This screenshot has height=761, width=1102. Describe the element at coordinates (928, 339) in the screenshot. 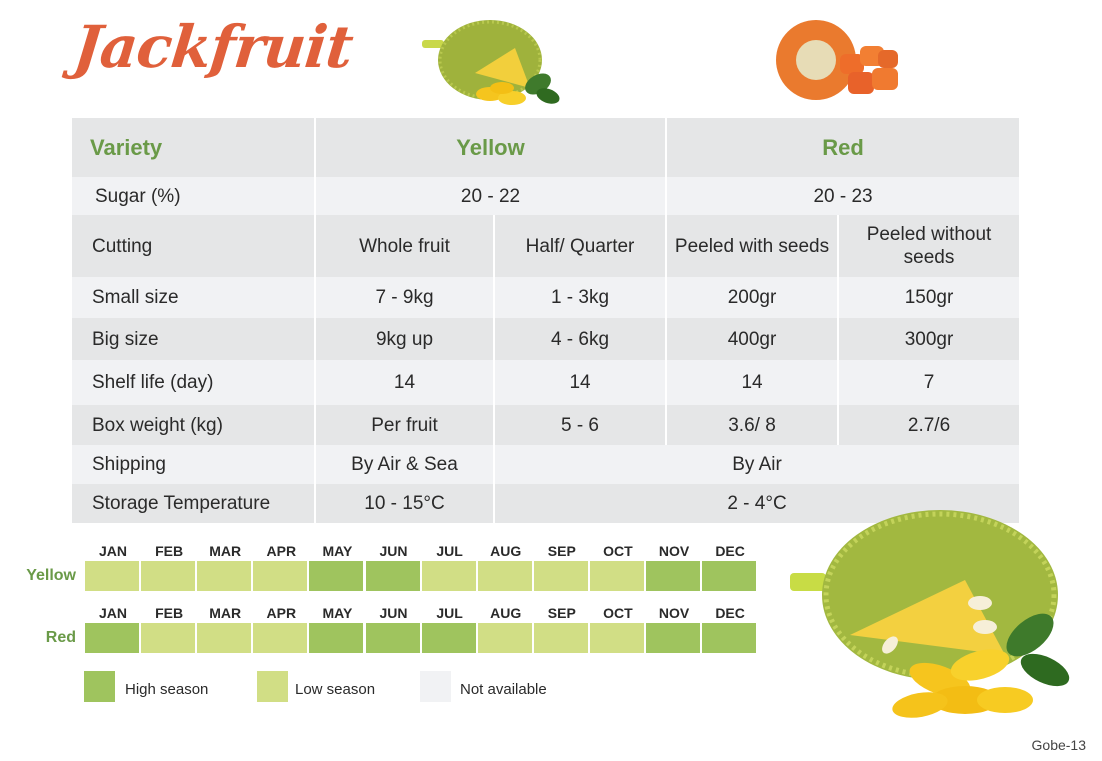

I see `cell: 300gr` at that location.